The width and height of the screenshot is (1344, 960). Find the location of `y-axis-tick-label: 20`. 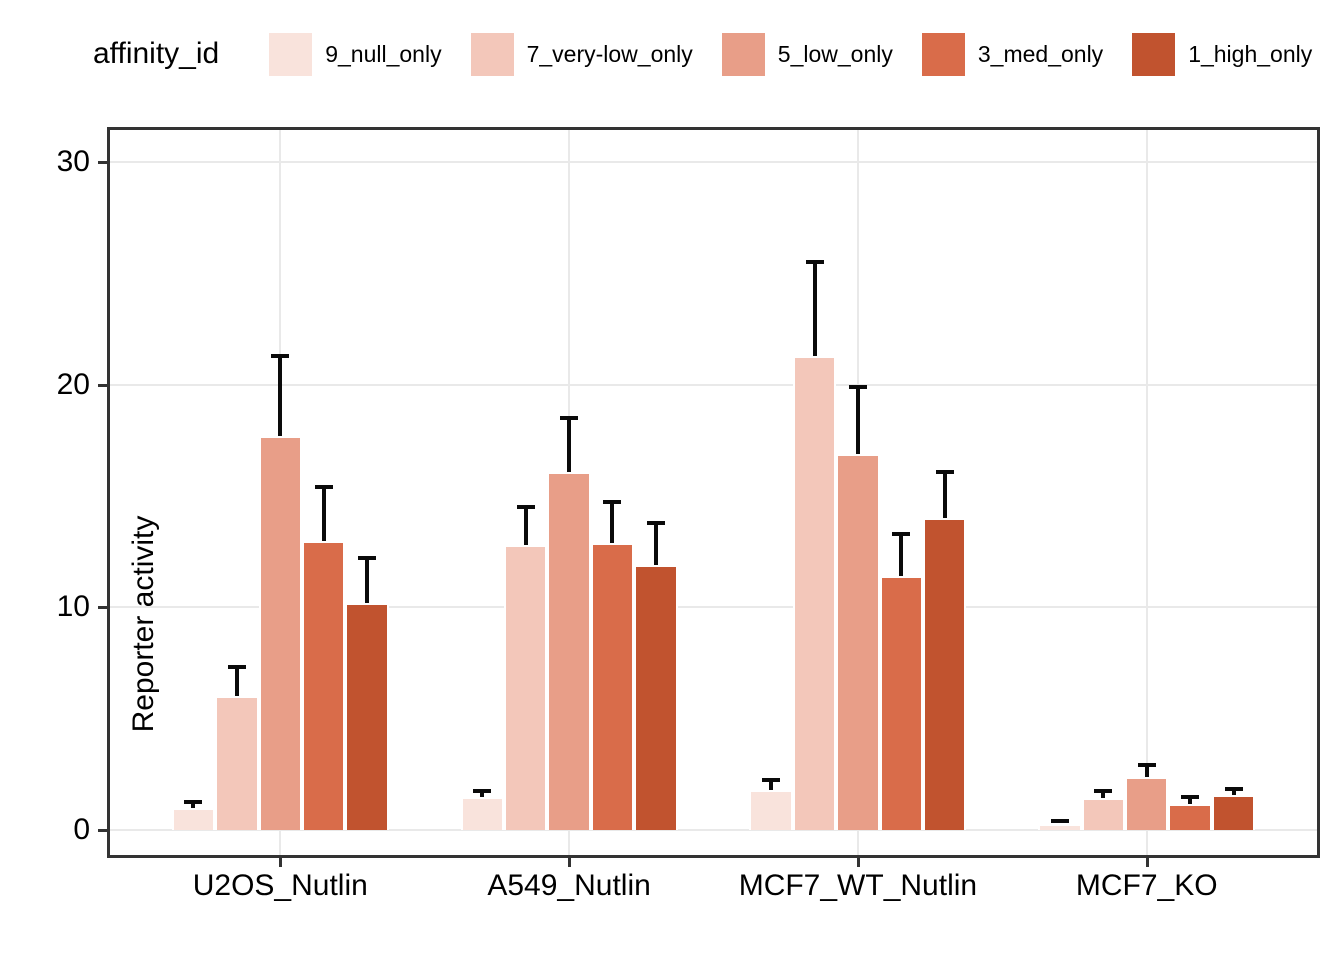

y-axis-tick-label: 20 is located at coordinates (73, 384).